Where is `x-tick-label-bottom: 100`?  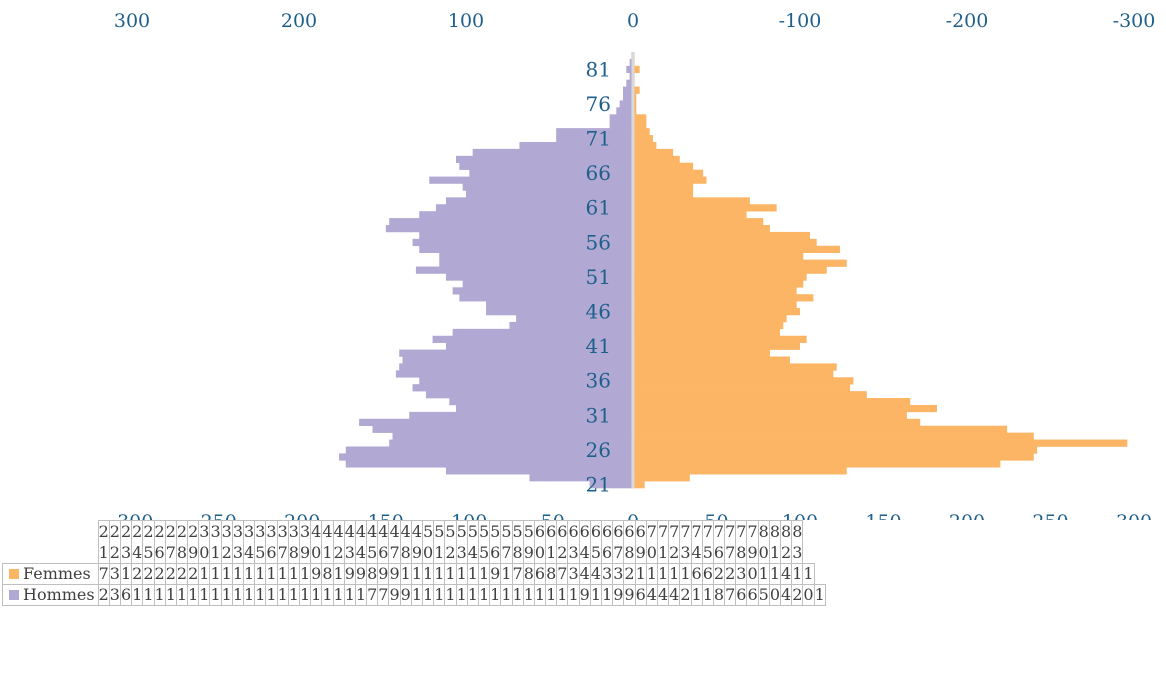 x-tick-label-bottom: 100 is located at coordinates (800, 515).